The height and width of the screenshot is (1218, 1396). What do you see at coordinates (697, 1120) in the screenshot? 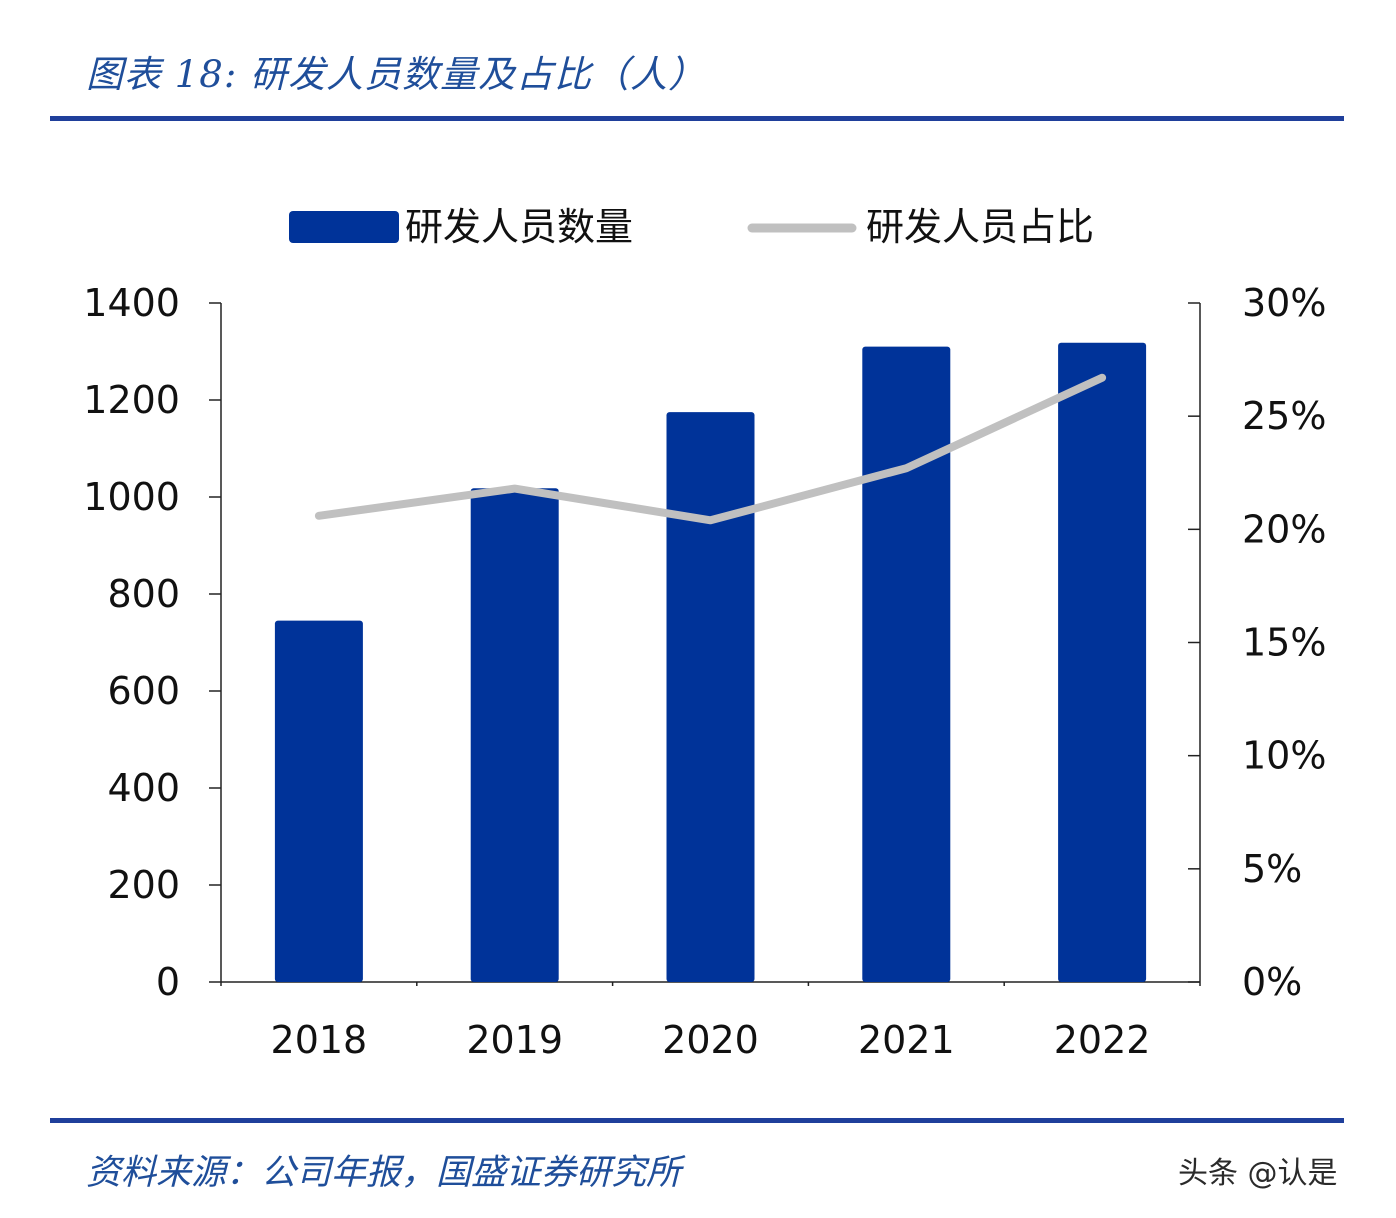
I see `bottom-rule` at bounding box center [697, 1120].